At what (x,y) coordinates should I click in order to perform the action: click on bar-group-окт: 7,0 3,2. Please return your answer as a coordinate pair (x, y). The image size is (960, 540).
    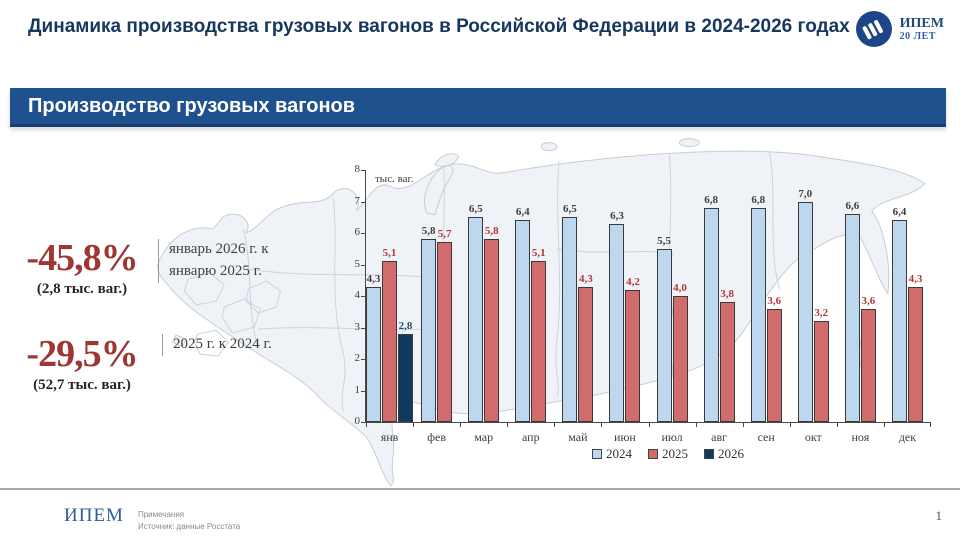
    Looking at the image, I should click on (813, 296).